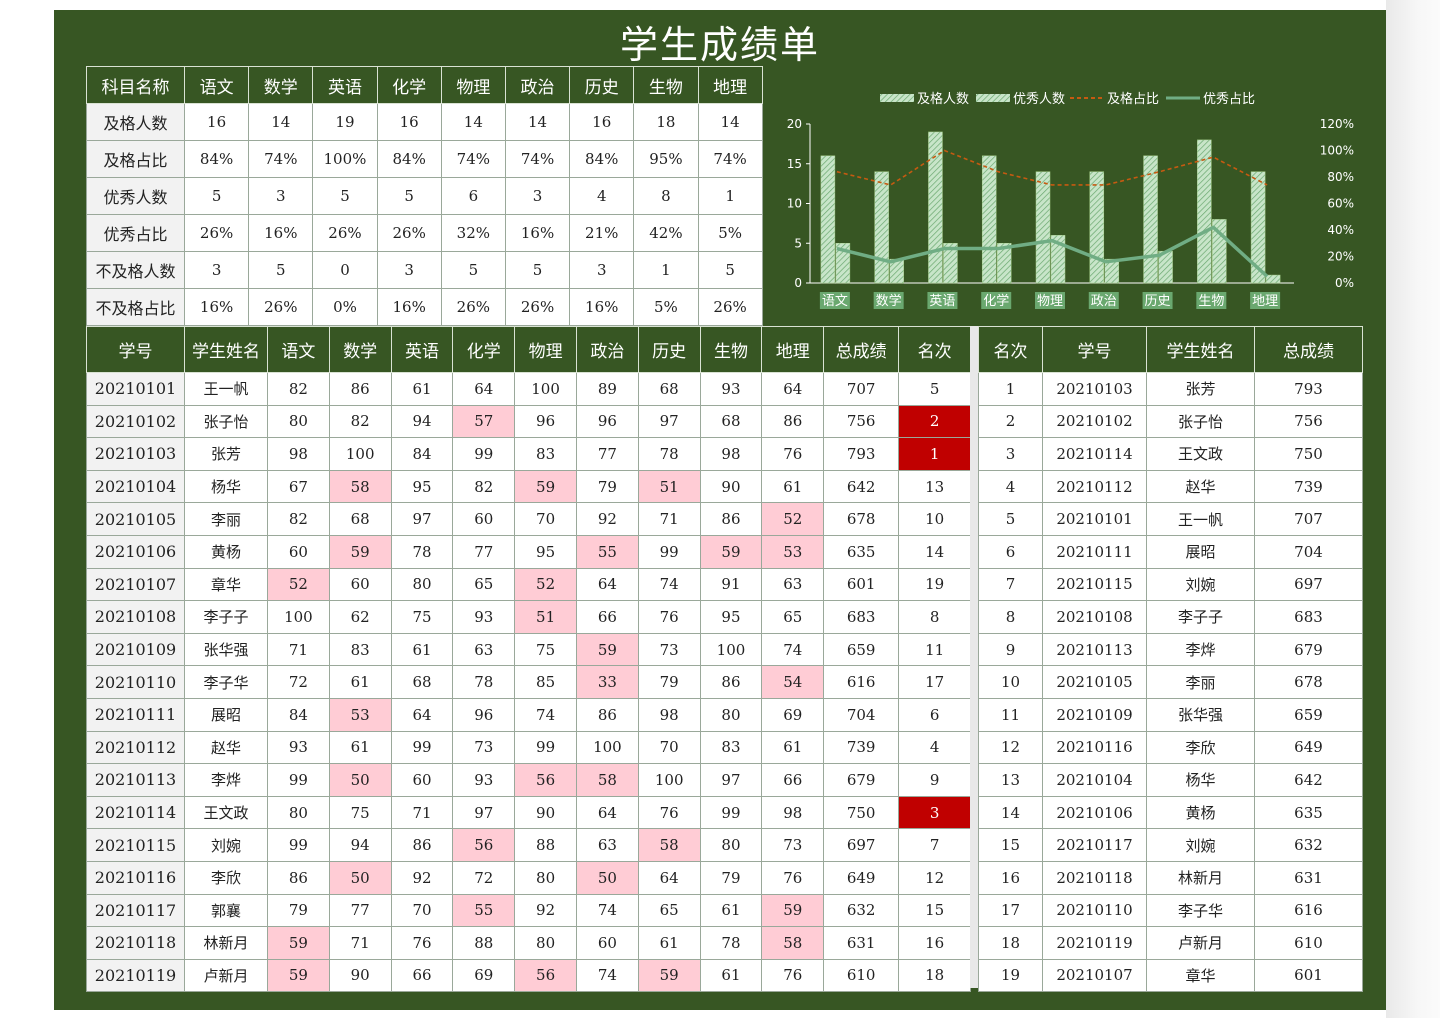  What do you see at coordinates (1170, 812) in the screenshot?
I see `list-item: 14 20210106 黄杨 635` at bounding box center [1170, 812].